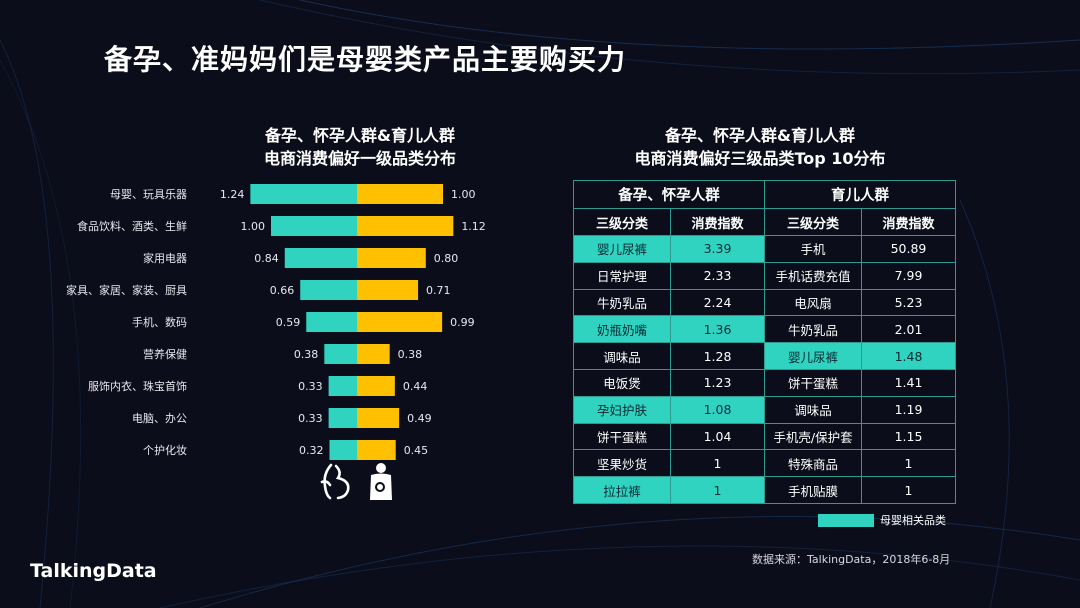  Describe the element at coordinates (717, 463) in the screenshot. I see `pregnant-index-cell: 1` at that location.